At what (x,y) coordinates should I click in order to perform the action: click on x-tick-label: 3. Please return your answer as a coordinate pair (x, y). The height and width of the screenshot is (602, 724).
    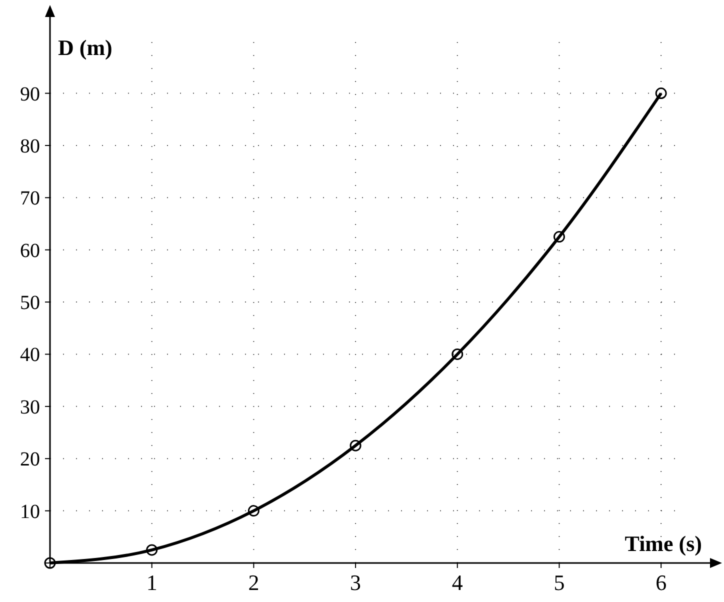
    Looking at the image, I should click on (356, 582).